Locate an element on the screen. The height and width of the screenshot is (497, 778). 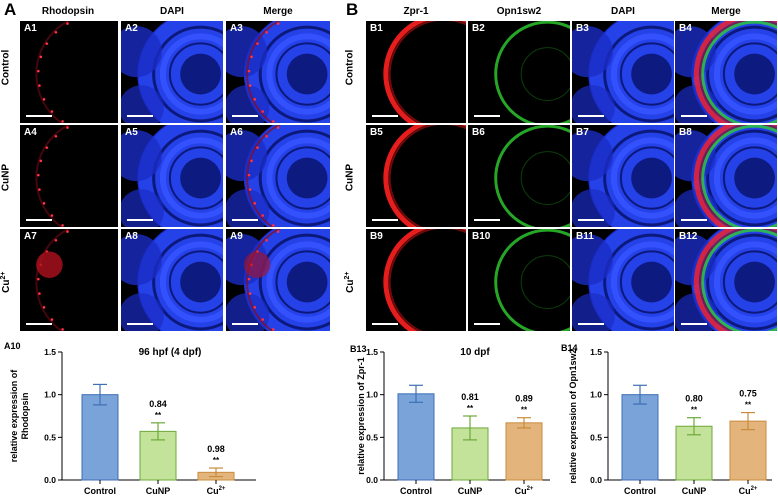
y-axis-label: relative expression ofRhodopsin is located at coordinates (19, 416).